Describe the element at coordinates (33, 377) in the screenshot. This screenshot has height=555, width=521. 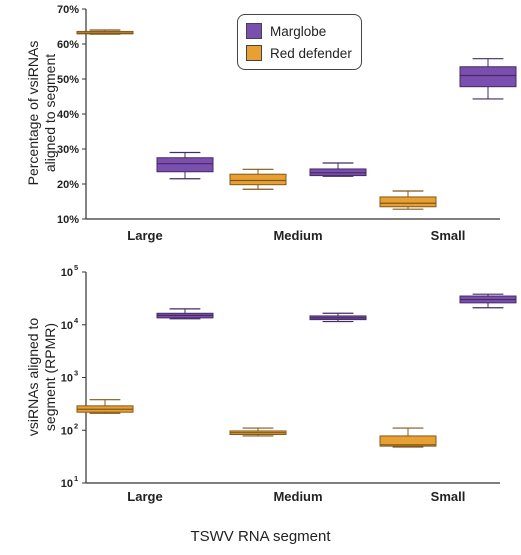
I see `bottom-y-axis-label-line-1: vsiRNAs aligned to` at that location.